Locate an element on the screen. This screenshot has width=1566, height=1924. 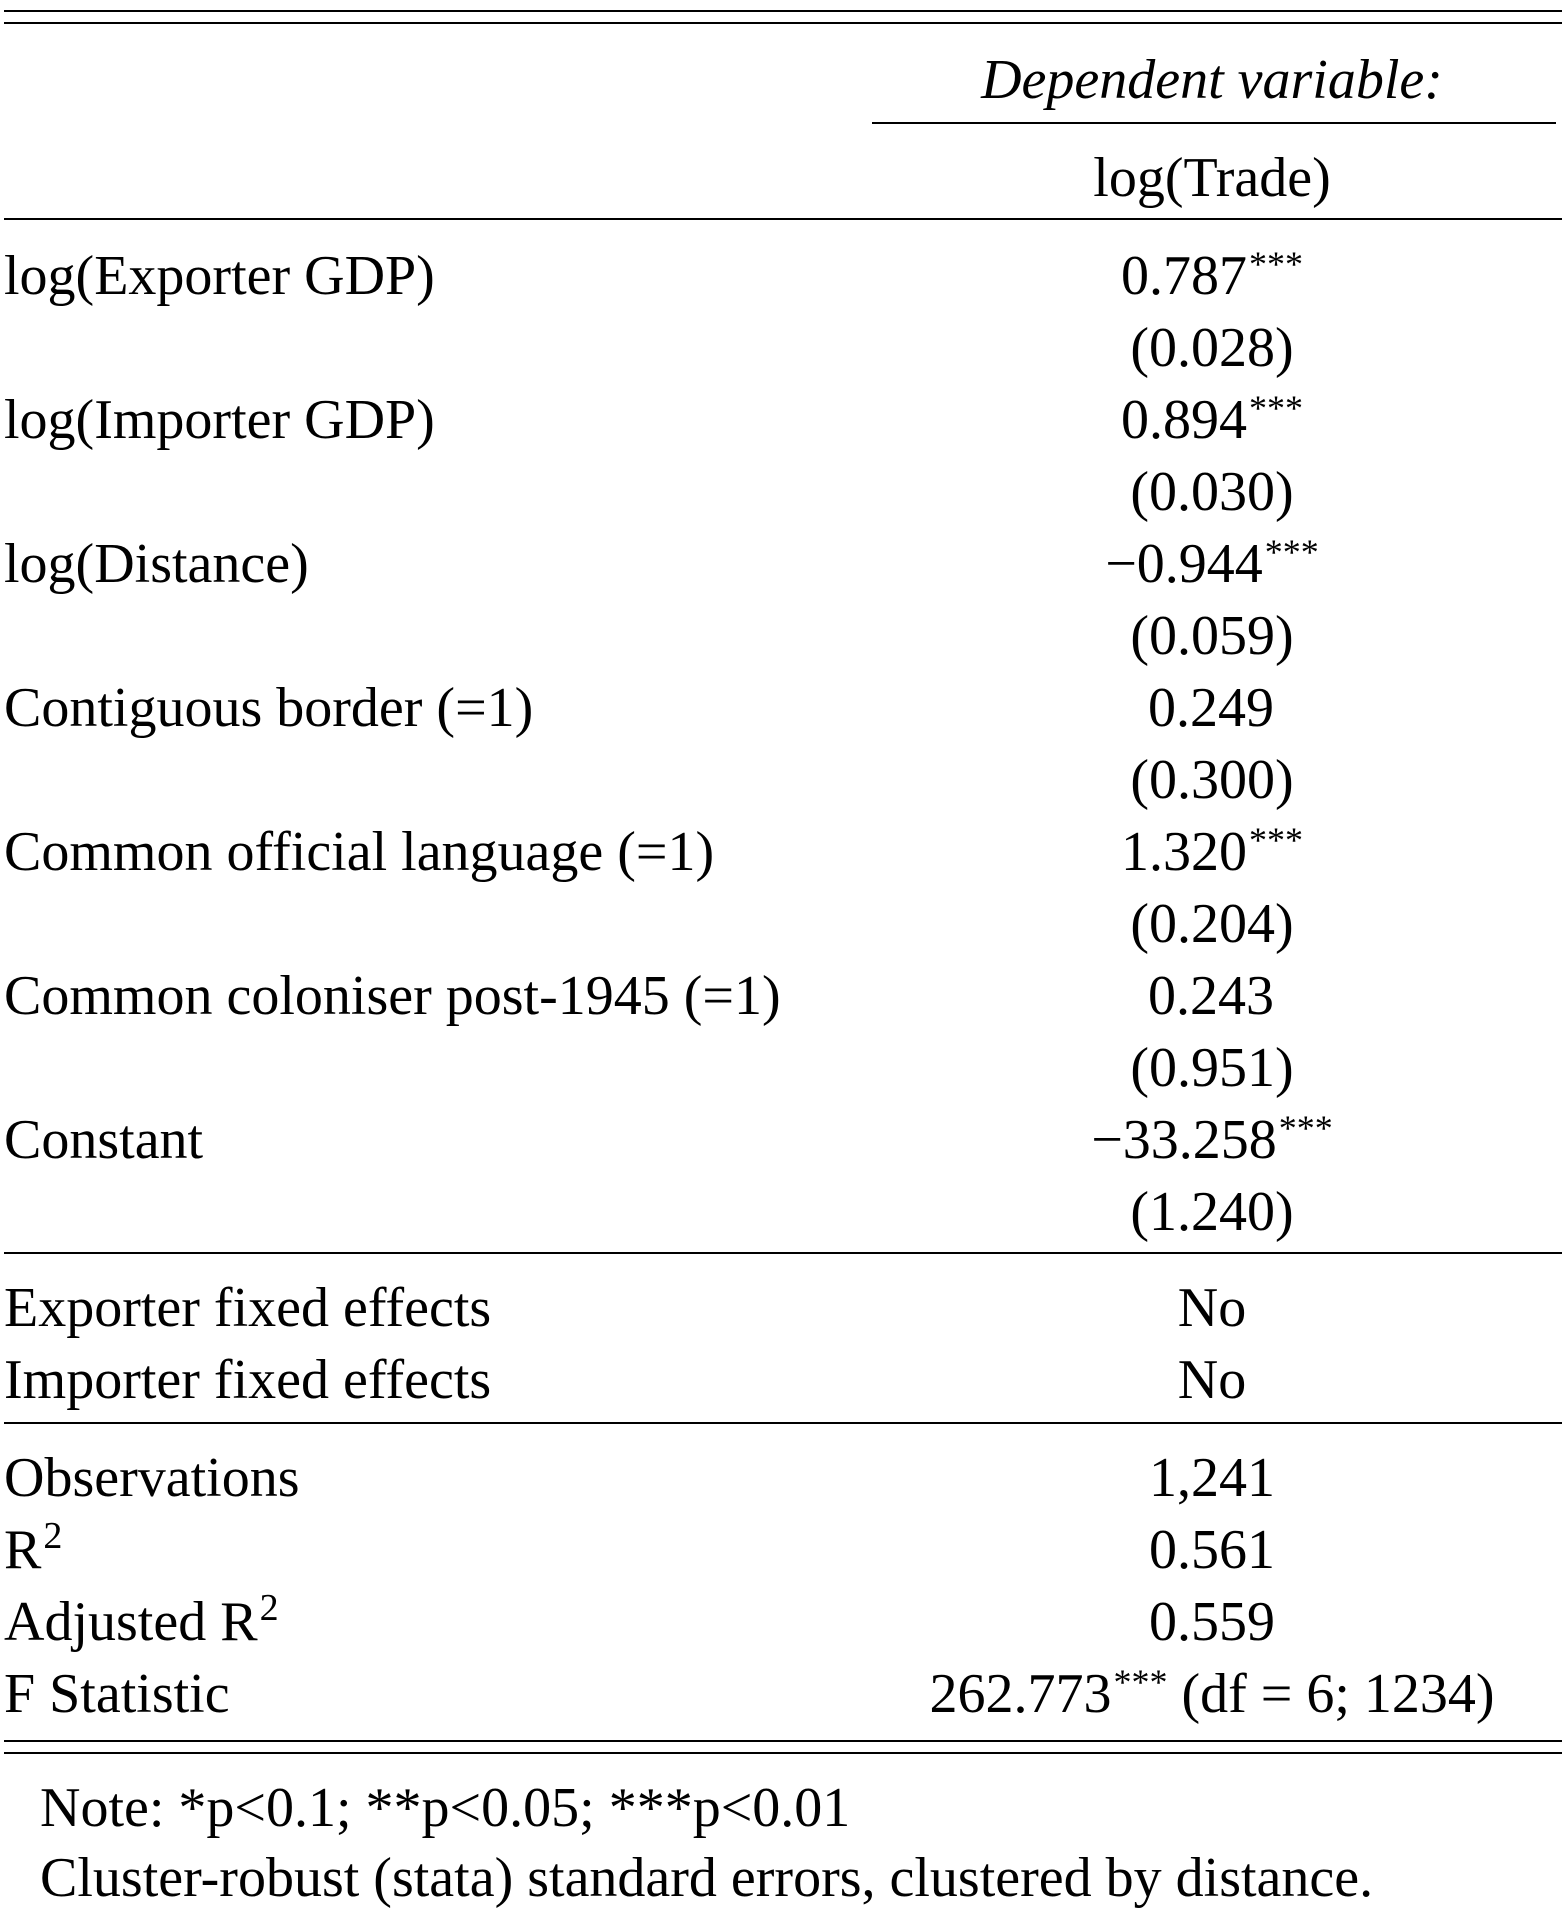
se-row-constant: (1.240) is located at coordinates (783, 1212).